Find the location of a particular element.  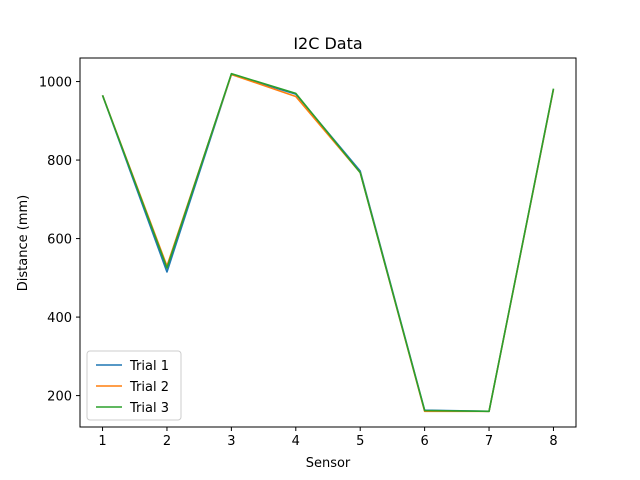

x-axis: 1 2 3 4 5 6 7 8 is located at coordinates (328, 438).